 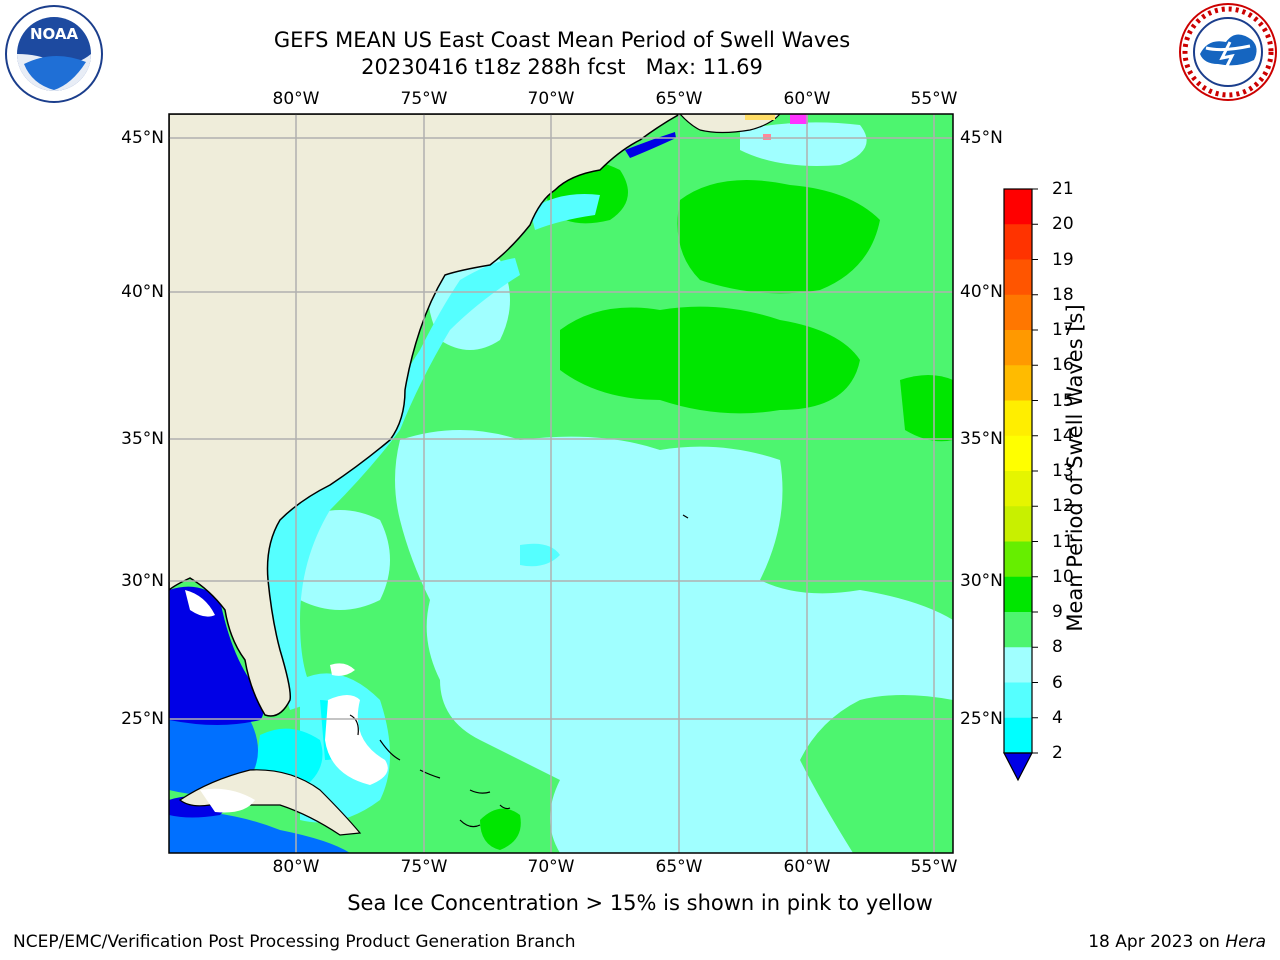 What do you see at coordinates (1063, 365) in the screenshot?
I see `colorbar-tick-label: 16` at bounding box center [1063, 365].